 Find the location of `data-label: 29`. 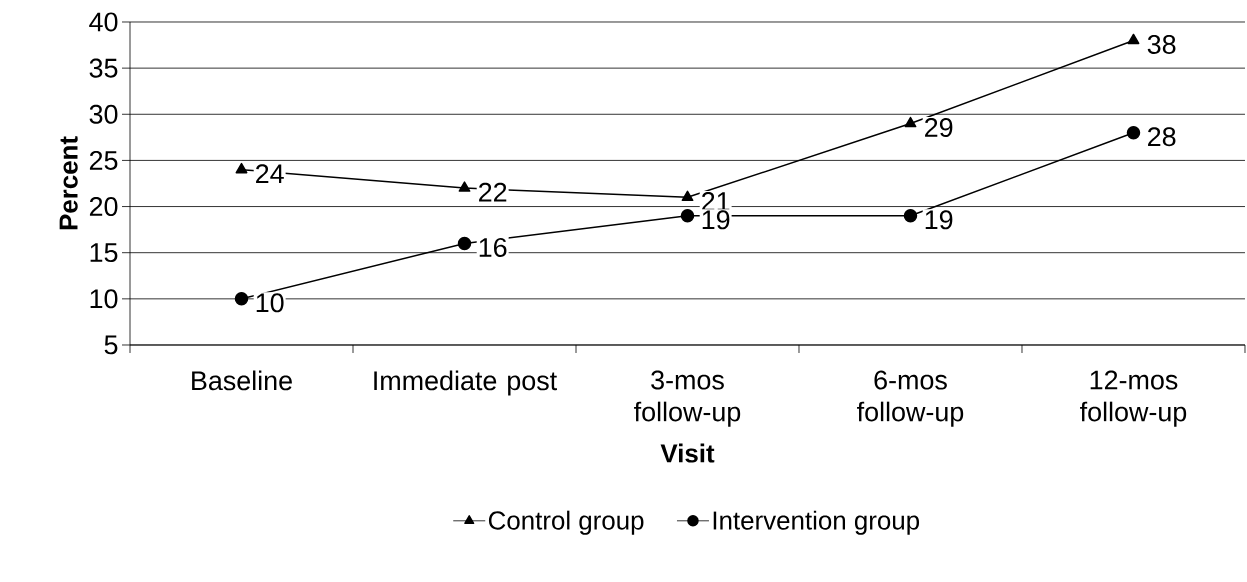

data-label: 29 is located at coordinates (939, 127).